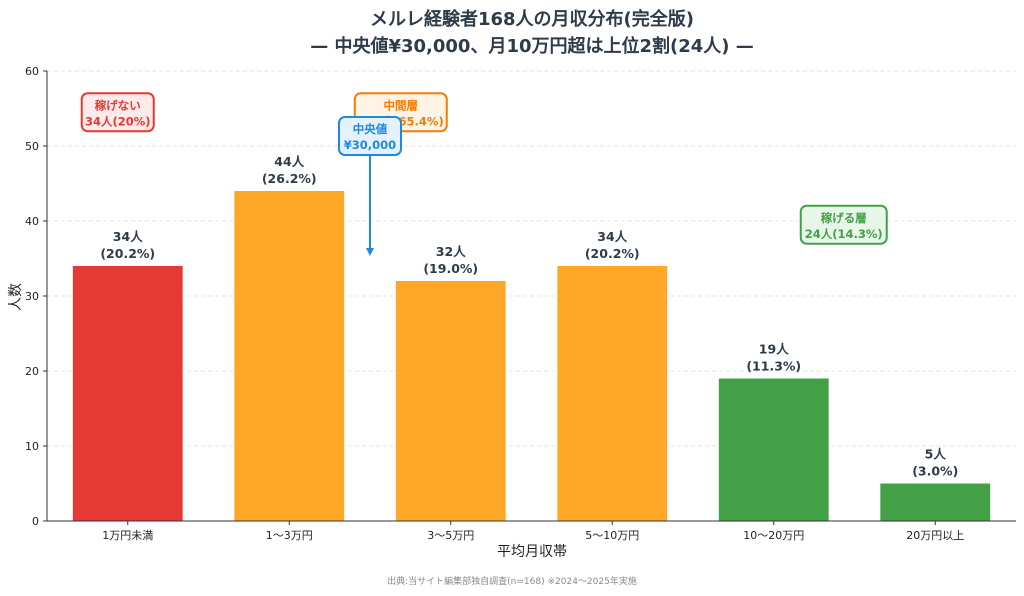  I want to click on bar-value-label: 44人, so click(289, 161).